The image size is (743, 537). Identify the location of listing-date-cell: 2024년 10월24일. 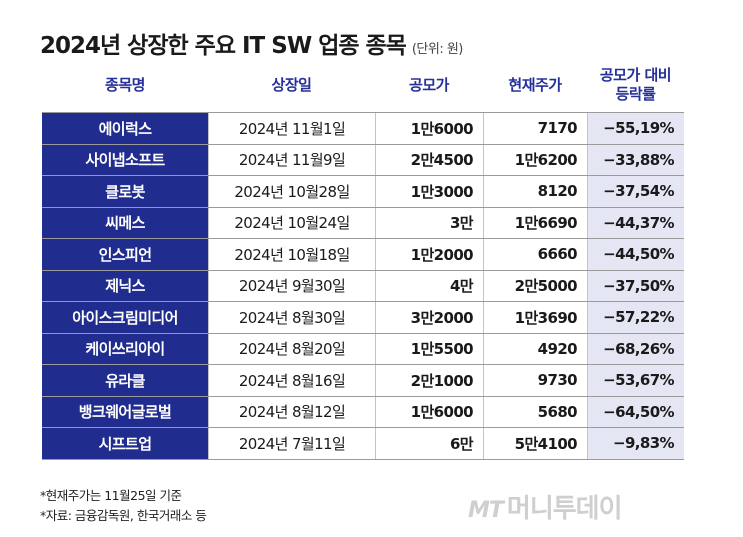
(291, 222).